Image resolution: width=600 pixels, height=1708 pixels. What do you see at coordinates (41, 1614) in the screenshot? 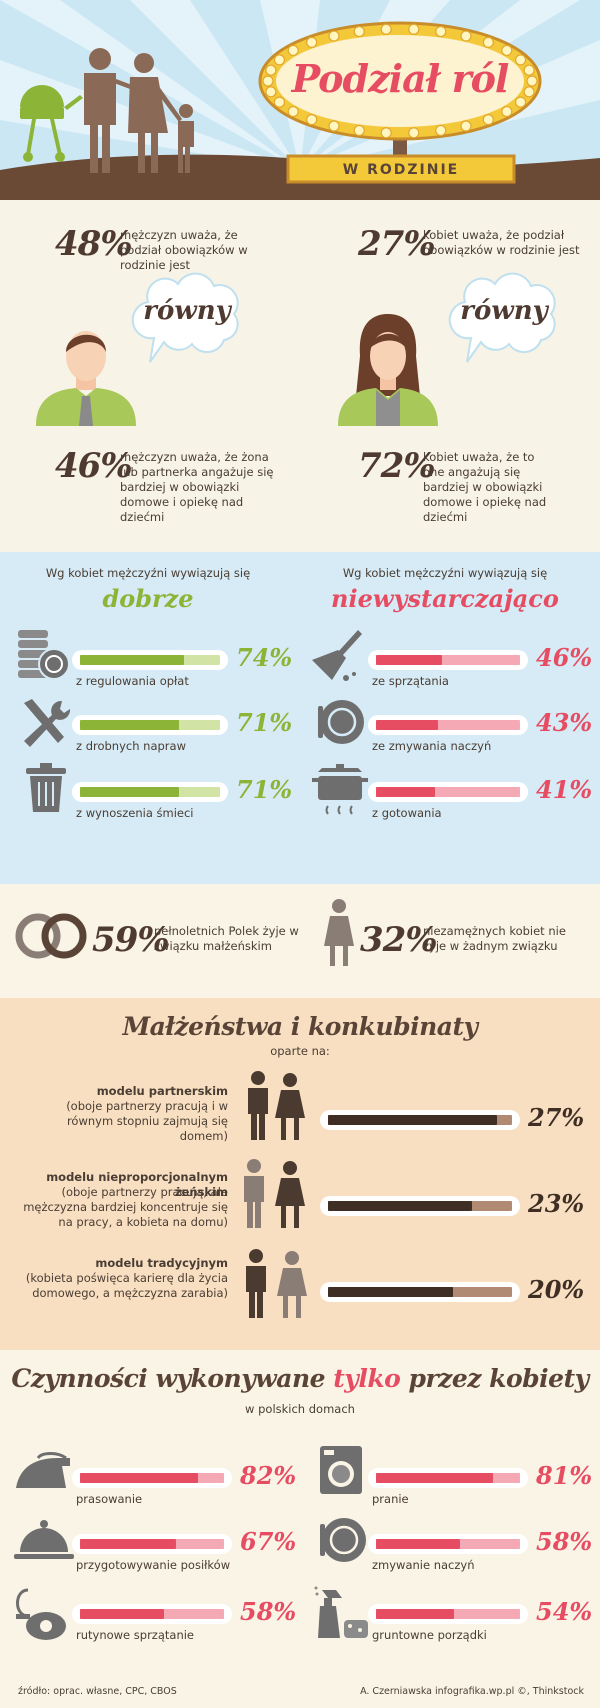
I see `vacuum-icon` at bounding box center [41, 1614].